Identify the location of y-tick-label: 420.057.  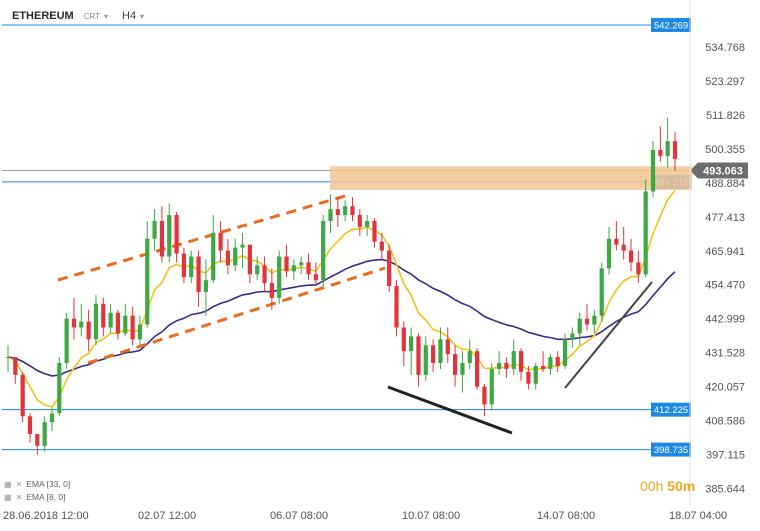
(725, 387).